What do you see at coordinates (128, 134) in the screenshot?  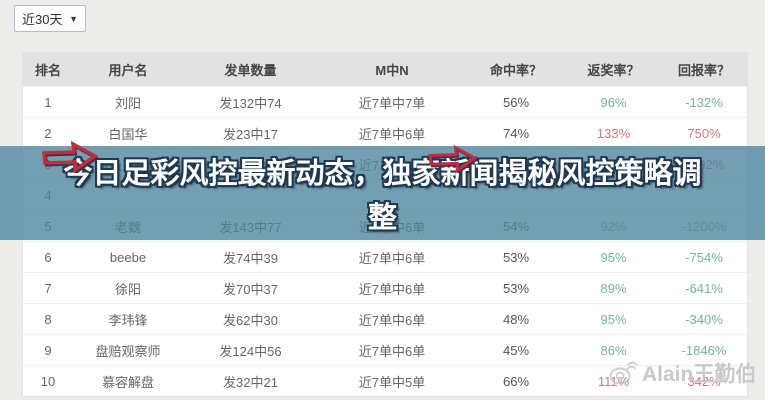 I see `user-cell: 白国华` at bounding box center [128, 134].